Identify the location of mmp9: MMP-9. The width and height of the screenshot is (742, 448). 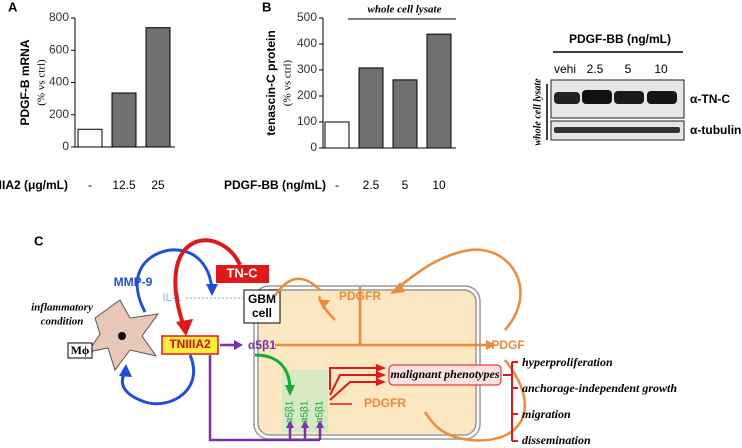
(133, 282).